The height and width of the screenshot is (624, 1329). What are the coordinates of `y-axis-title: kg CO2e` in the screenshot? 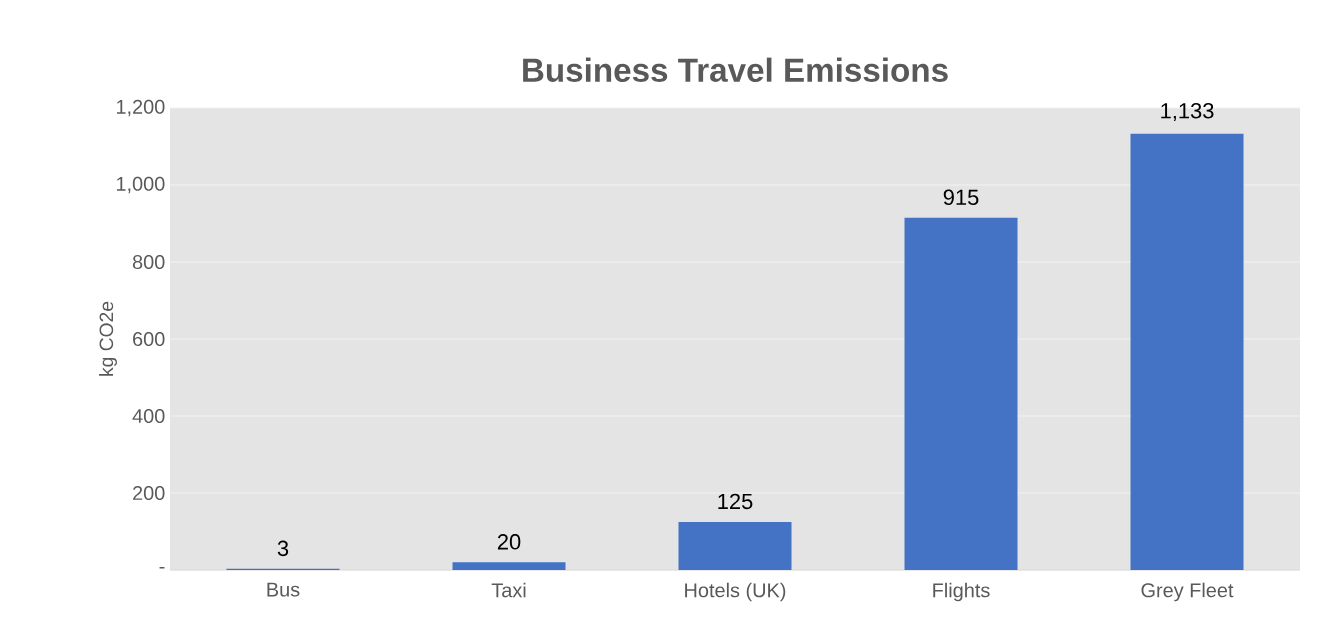 It's located at (108, 338).